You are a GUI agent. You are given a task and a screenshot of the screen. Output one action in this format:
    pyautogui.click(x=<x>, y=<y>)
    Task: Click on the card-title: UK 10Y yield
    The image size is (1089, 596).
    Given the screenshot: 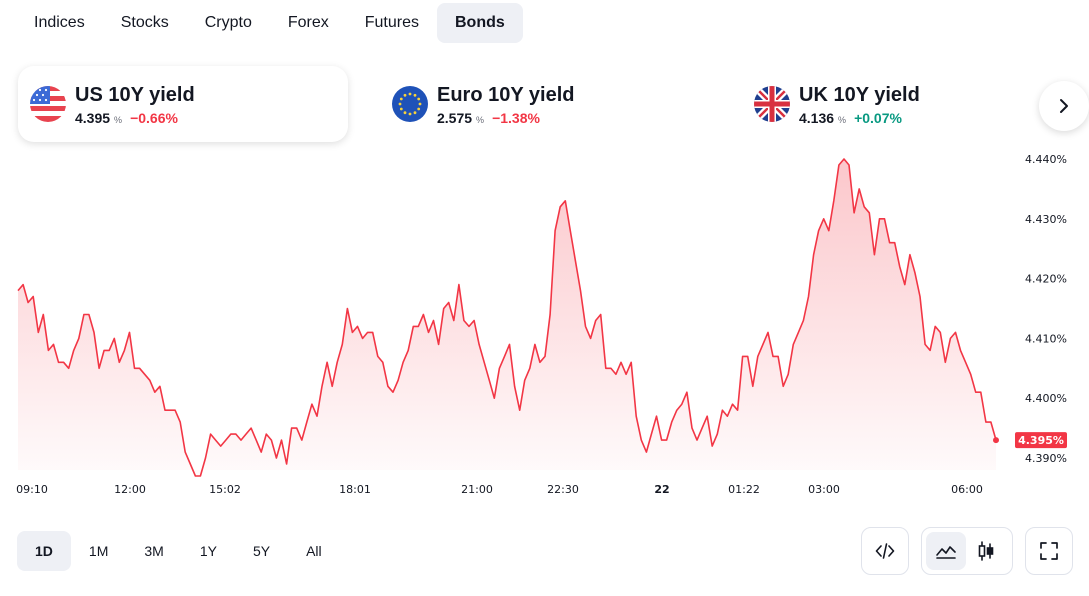 What is the action you would take?
    pyautogui.click(x=859, y=94)
    